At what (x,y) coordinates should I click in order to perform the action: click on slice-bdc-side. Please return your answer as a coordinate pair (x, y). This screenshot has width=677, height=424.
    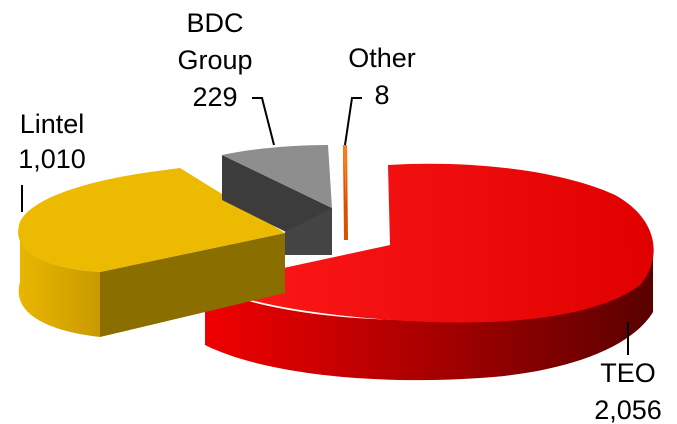
    Looking at the image, I should click on (308, 231).